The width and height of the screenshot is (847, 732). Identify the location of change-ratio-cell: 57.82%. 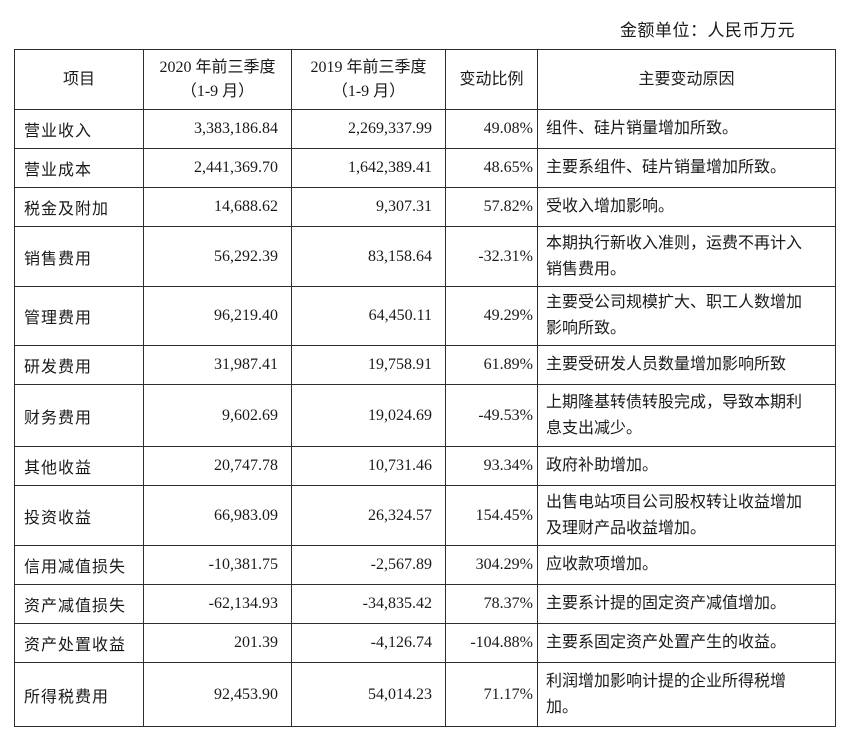
(491, 207).